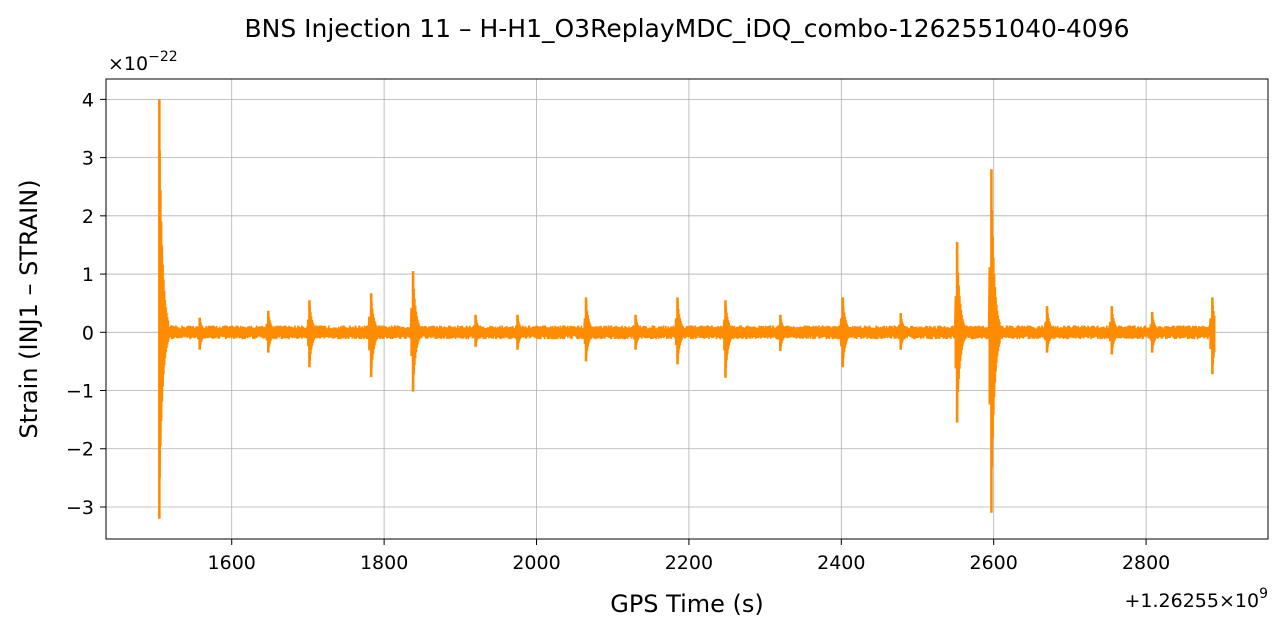 The image size is (1283, 633). Describe the element at coordinates (689, 563) in the screenshot. I see `x-tick-label: 2200` at that location.